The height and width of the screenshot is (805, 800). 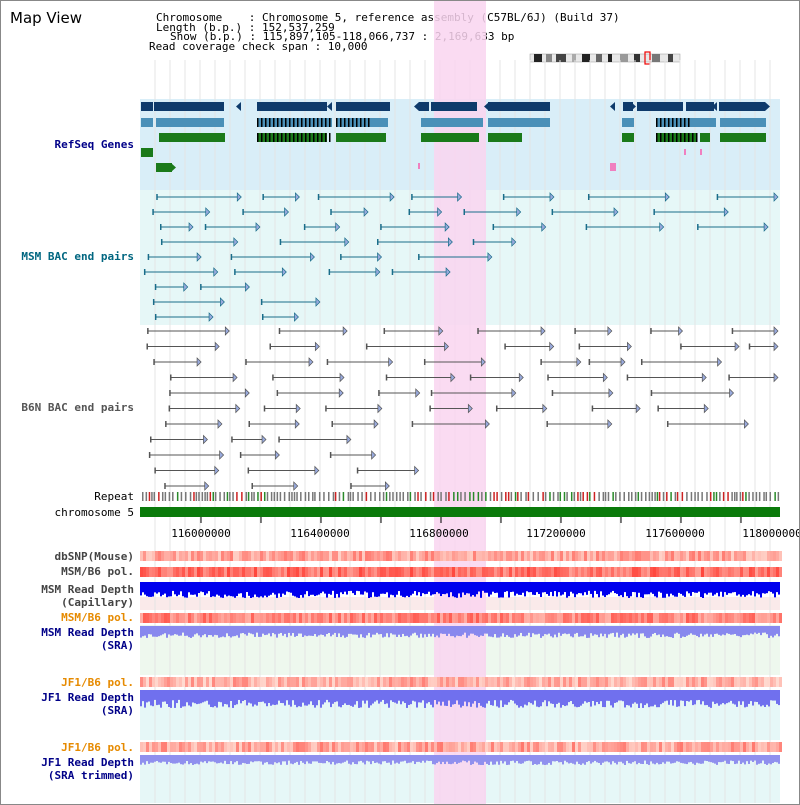 I want to click on track-label-dbsnp: dbSNP(Mouse), so click(x=94, y=556).